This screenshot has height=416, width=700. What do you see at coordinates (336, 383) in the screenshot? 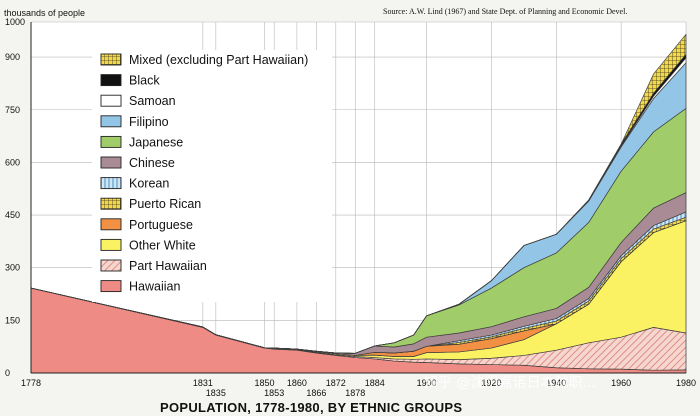
I see `x-tick-label: 1872` at bounding box center [336, 383].